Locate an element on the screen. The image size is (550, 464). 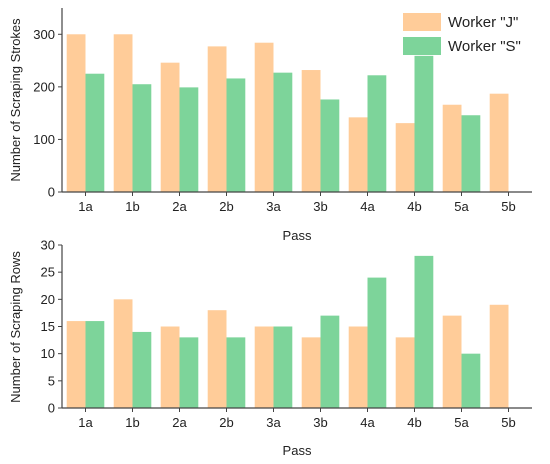
strokes-bar-worker-j-5b is located at coordinates (499, 142).